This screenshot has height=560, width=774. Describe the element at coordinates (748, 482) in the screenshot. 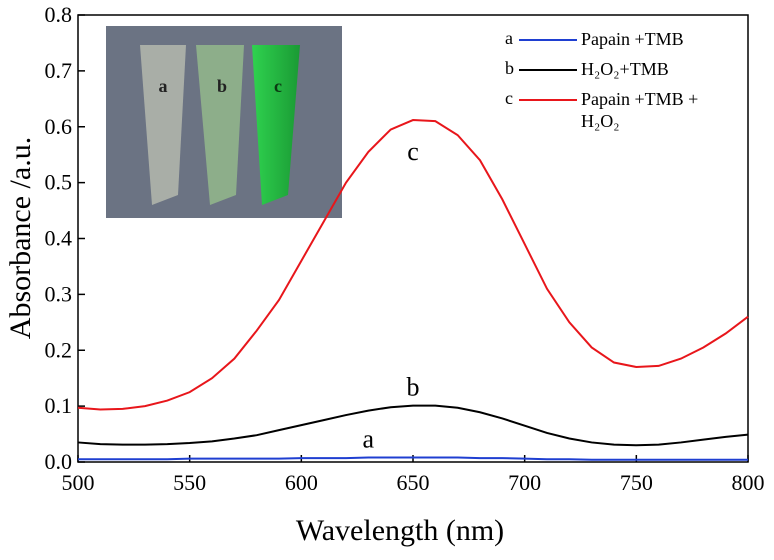

I see `x-tick-label: 800` at that location.